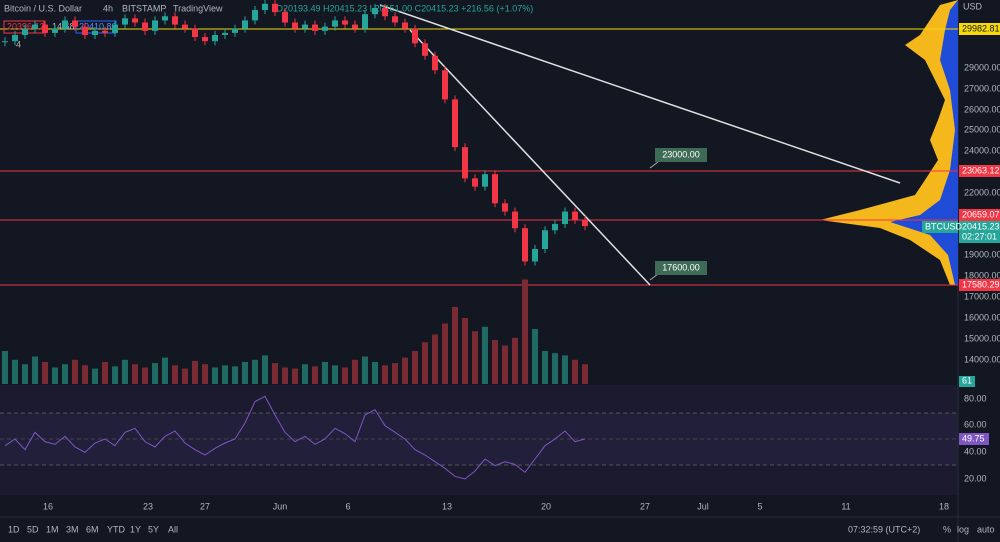 This screenshot has width=1000, height=542. I want to click on range-button: 1Y, so click(135, 529).